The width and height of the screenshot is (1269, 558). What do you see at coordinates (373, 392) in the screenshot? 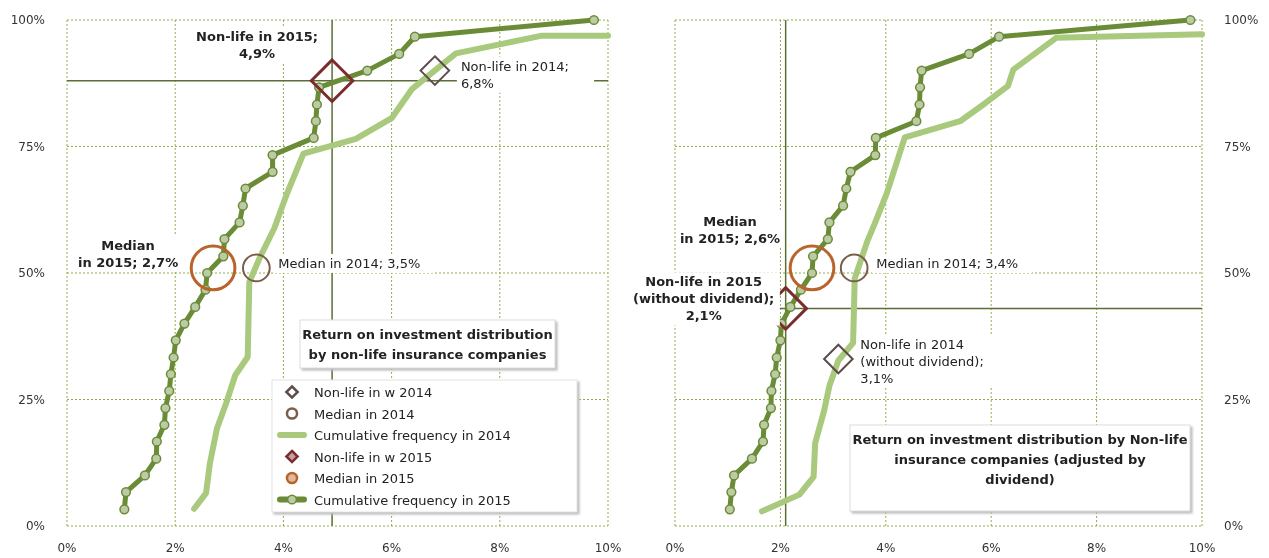
I see `legend-label: Non-life in w 2014` at bounding box center [373, 392].